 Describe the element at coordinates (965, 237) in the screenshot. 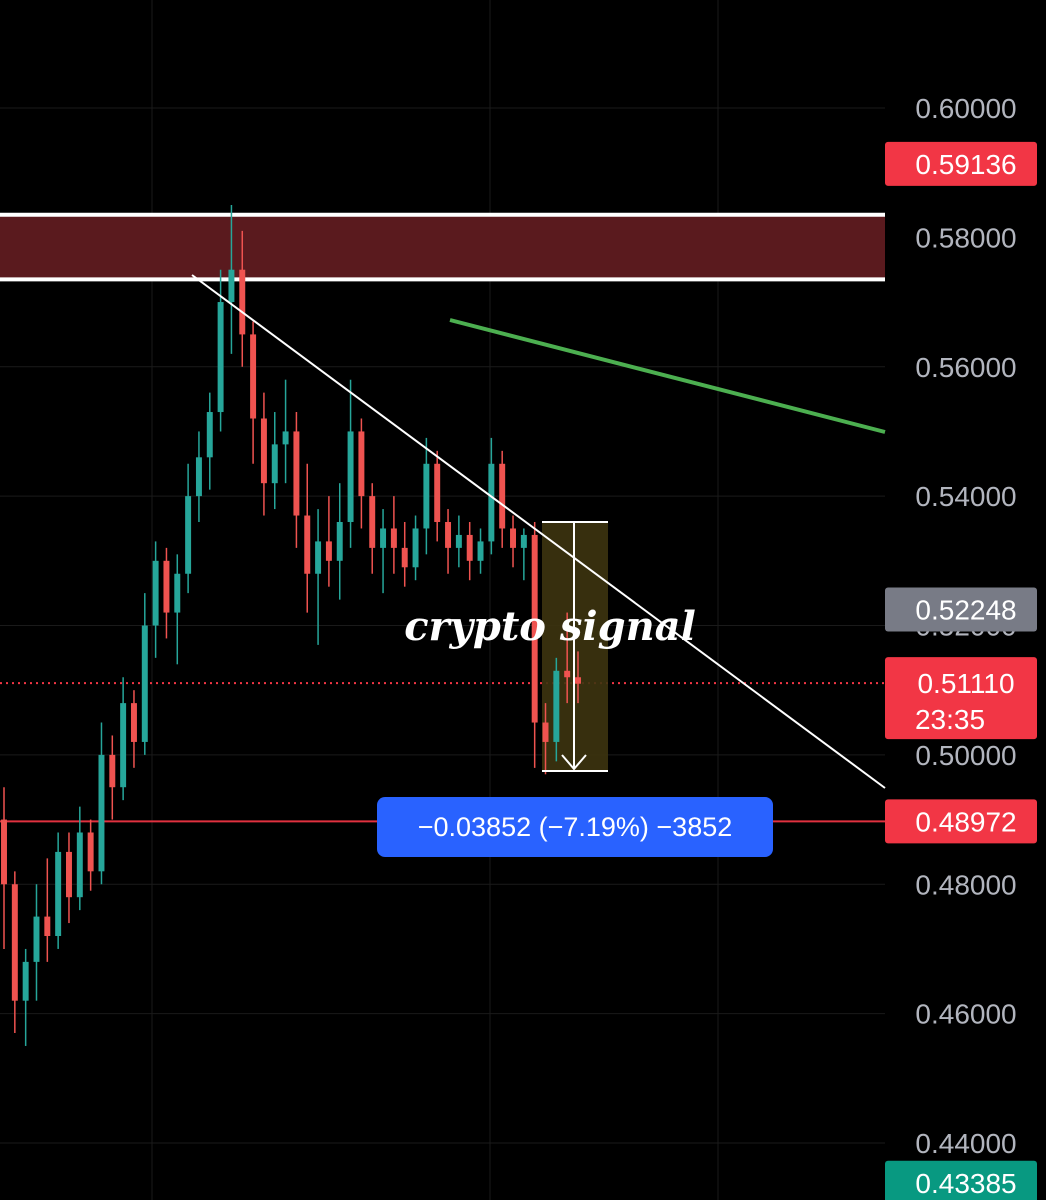

I see `y-tick-label: 0.58000` at that location.